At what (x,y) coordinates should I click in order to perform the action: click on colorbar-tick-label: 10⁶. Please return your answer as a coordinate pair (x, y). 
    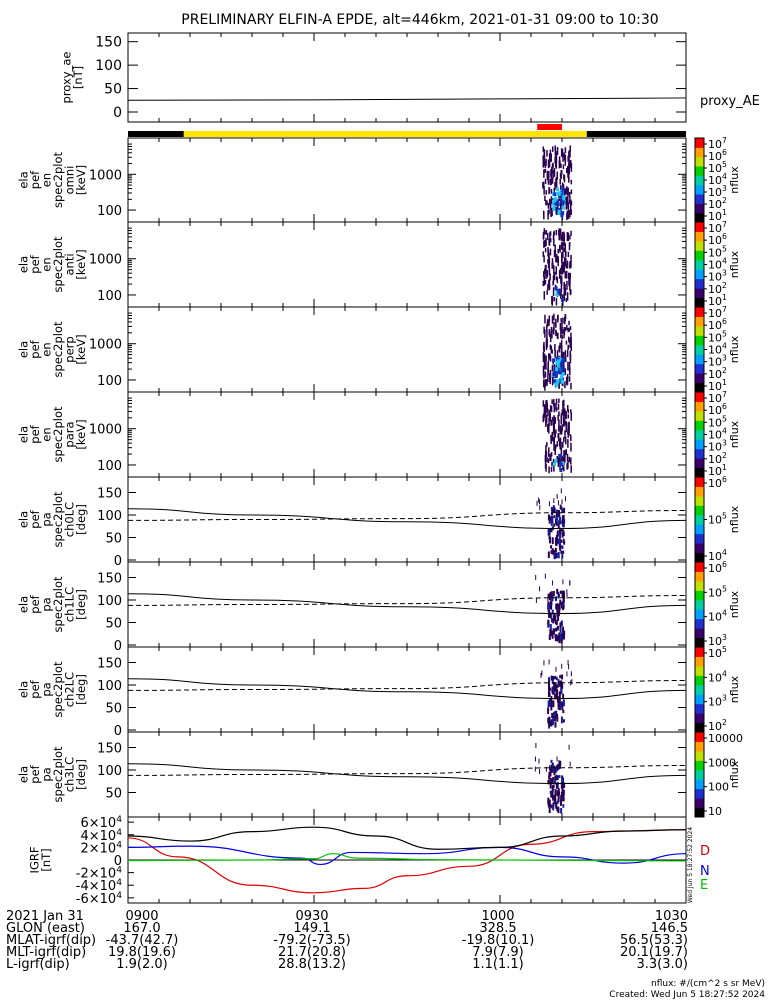
    Looking at the image, I should click on (717, 482).